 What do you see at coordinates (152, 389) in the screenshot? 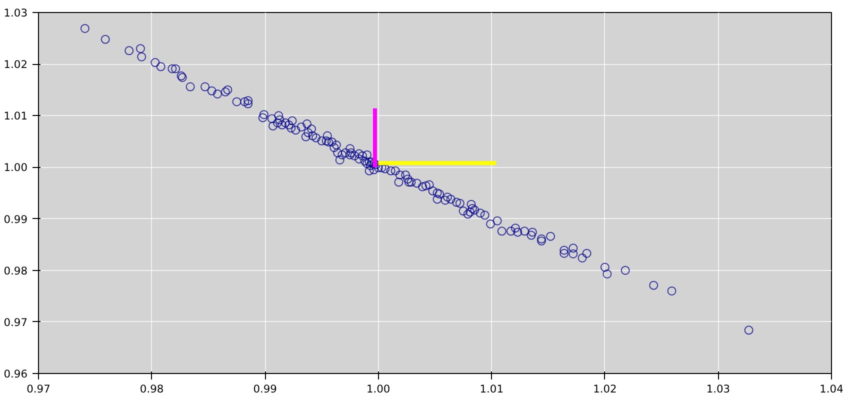
I see `x-tick-label: 0.98` at bounding box center [152, 389].